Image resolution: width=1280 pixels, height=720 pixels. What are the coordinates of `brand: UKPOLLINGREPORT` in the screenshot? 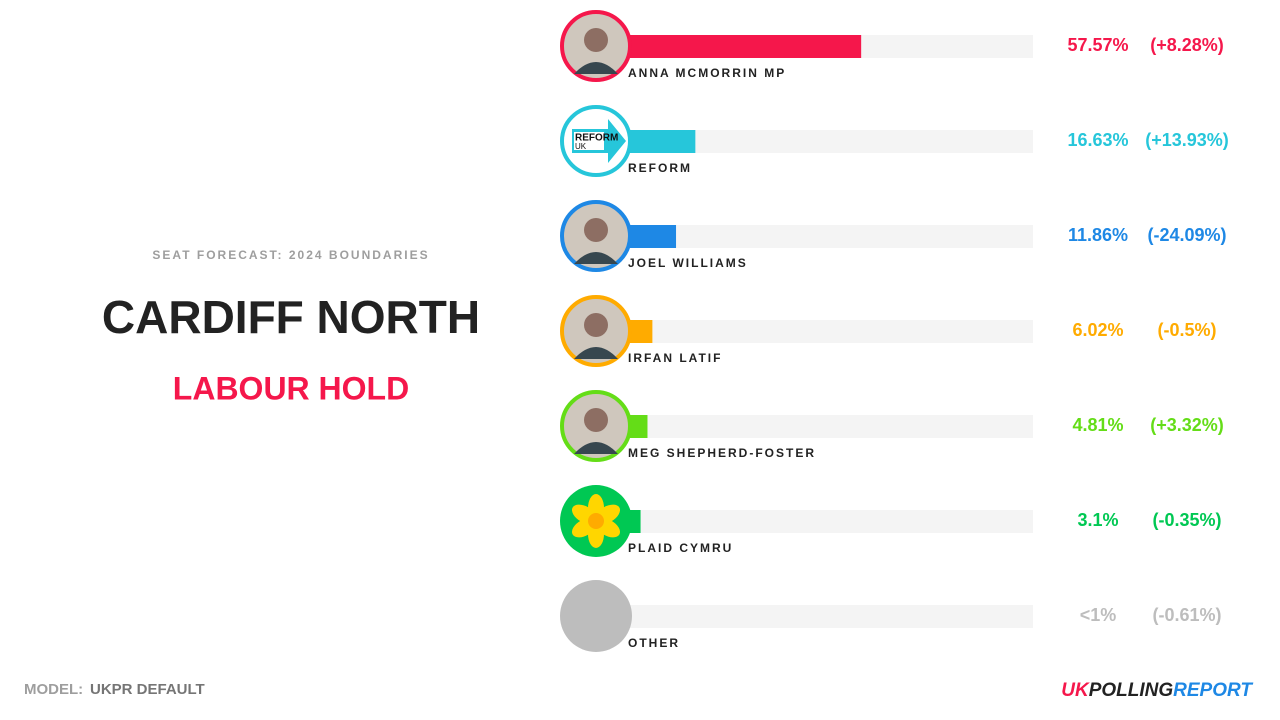 It's located at (1157, 690).